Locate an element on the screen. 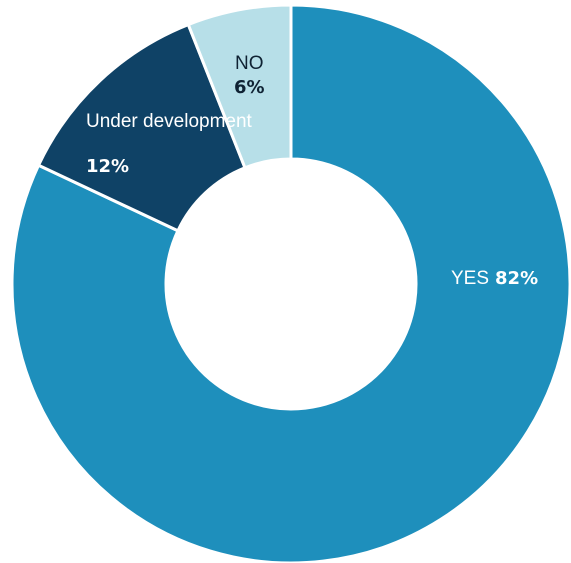 Image resolution: width=571 pixels, height=563 pixels. slice-label-yes: YES 82% is located at coordinates (494, 278).